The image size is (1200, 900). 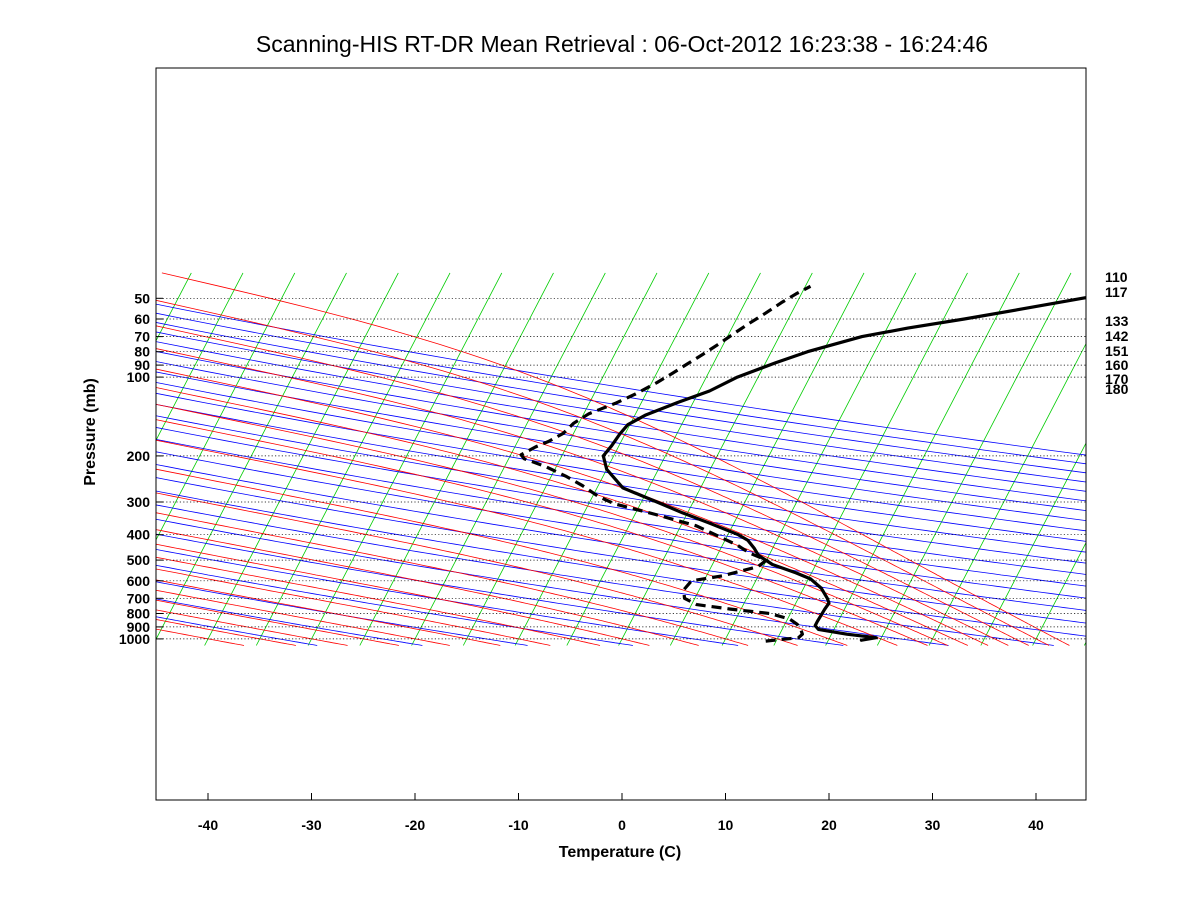 What do you see at coordinates (139, 614) in the screenshot?
I see `y-tick-label: 800` at bounding box center [139, 614].